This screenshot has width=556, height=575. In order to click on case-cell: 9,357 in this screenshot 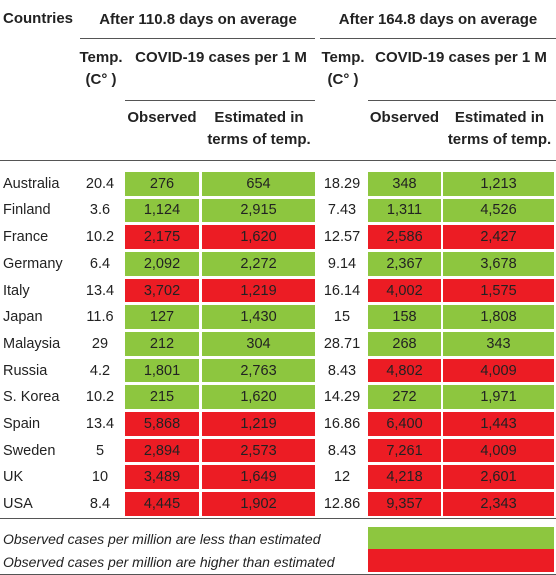, I will do `click(404, 504)`.